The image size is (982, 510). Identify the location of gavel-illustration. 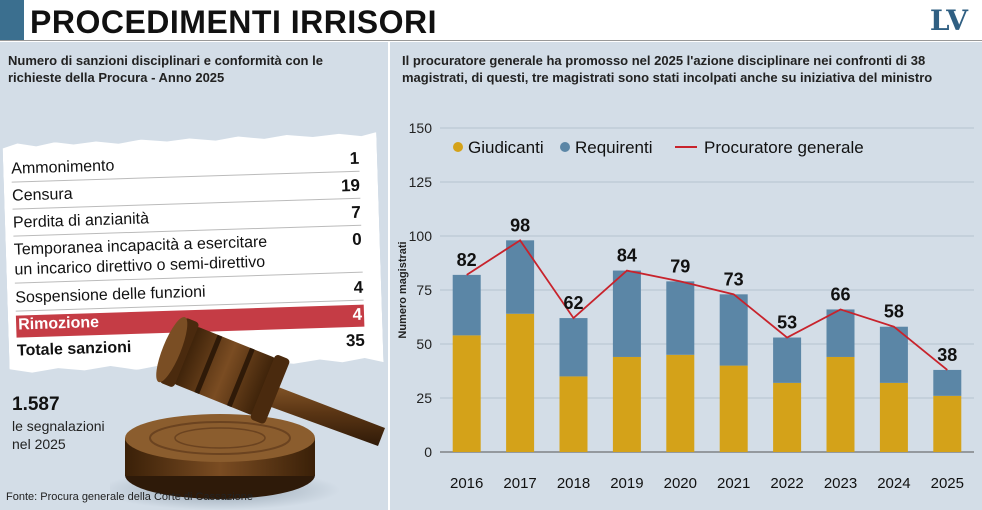
(247, 413).